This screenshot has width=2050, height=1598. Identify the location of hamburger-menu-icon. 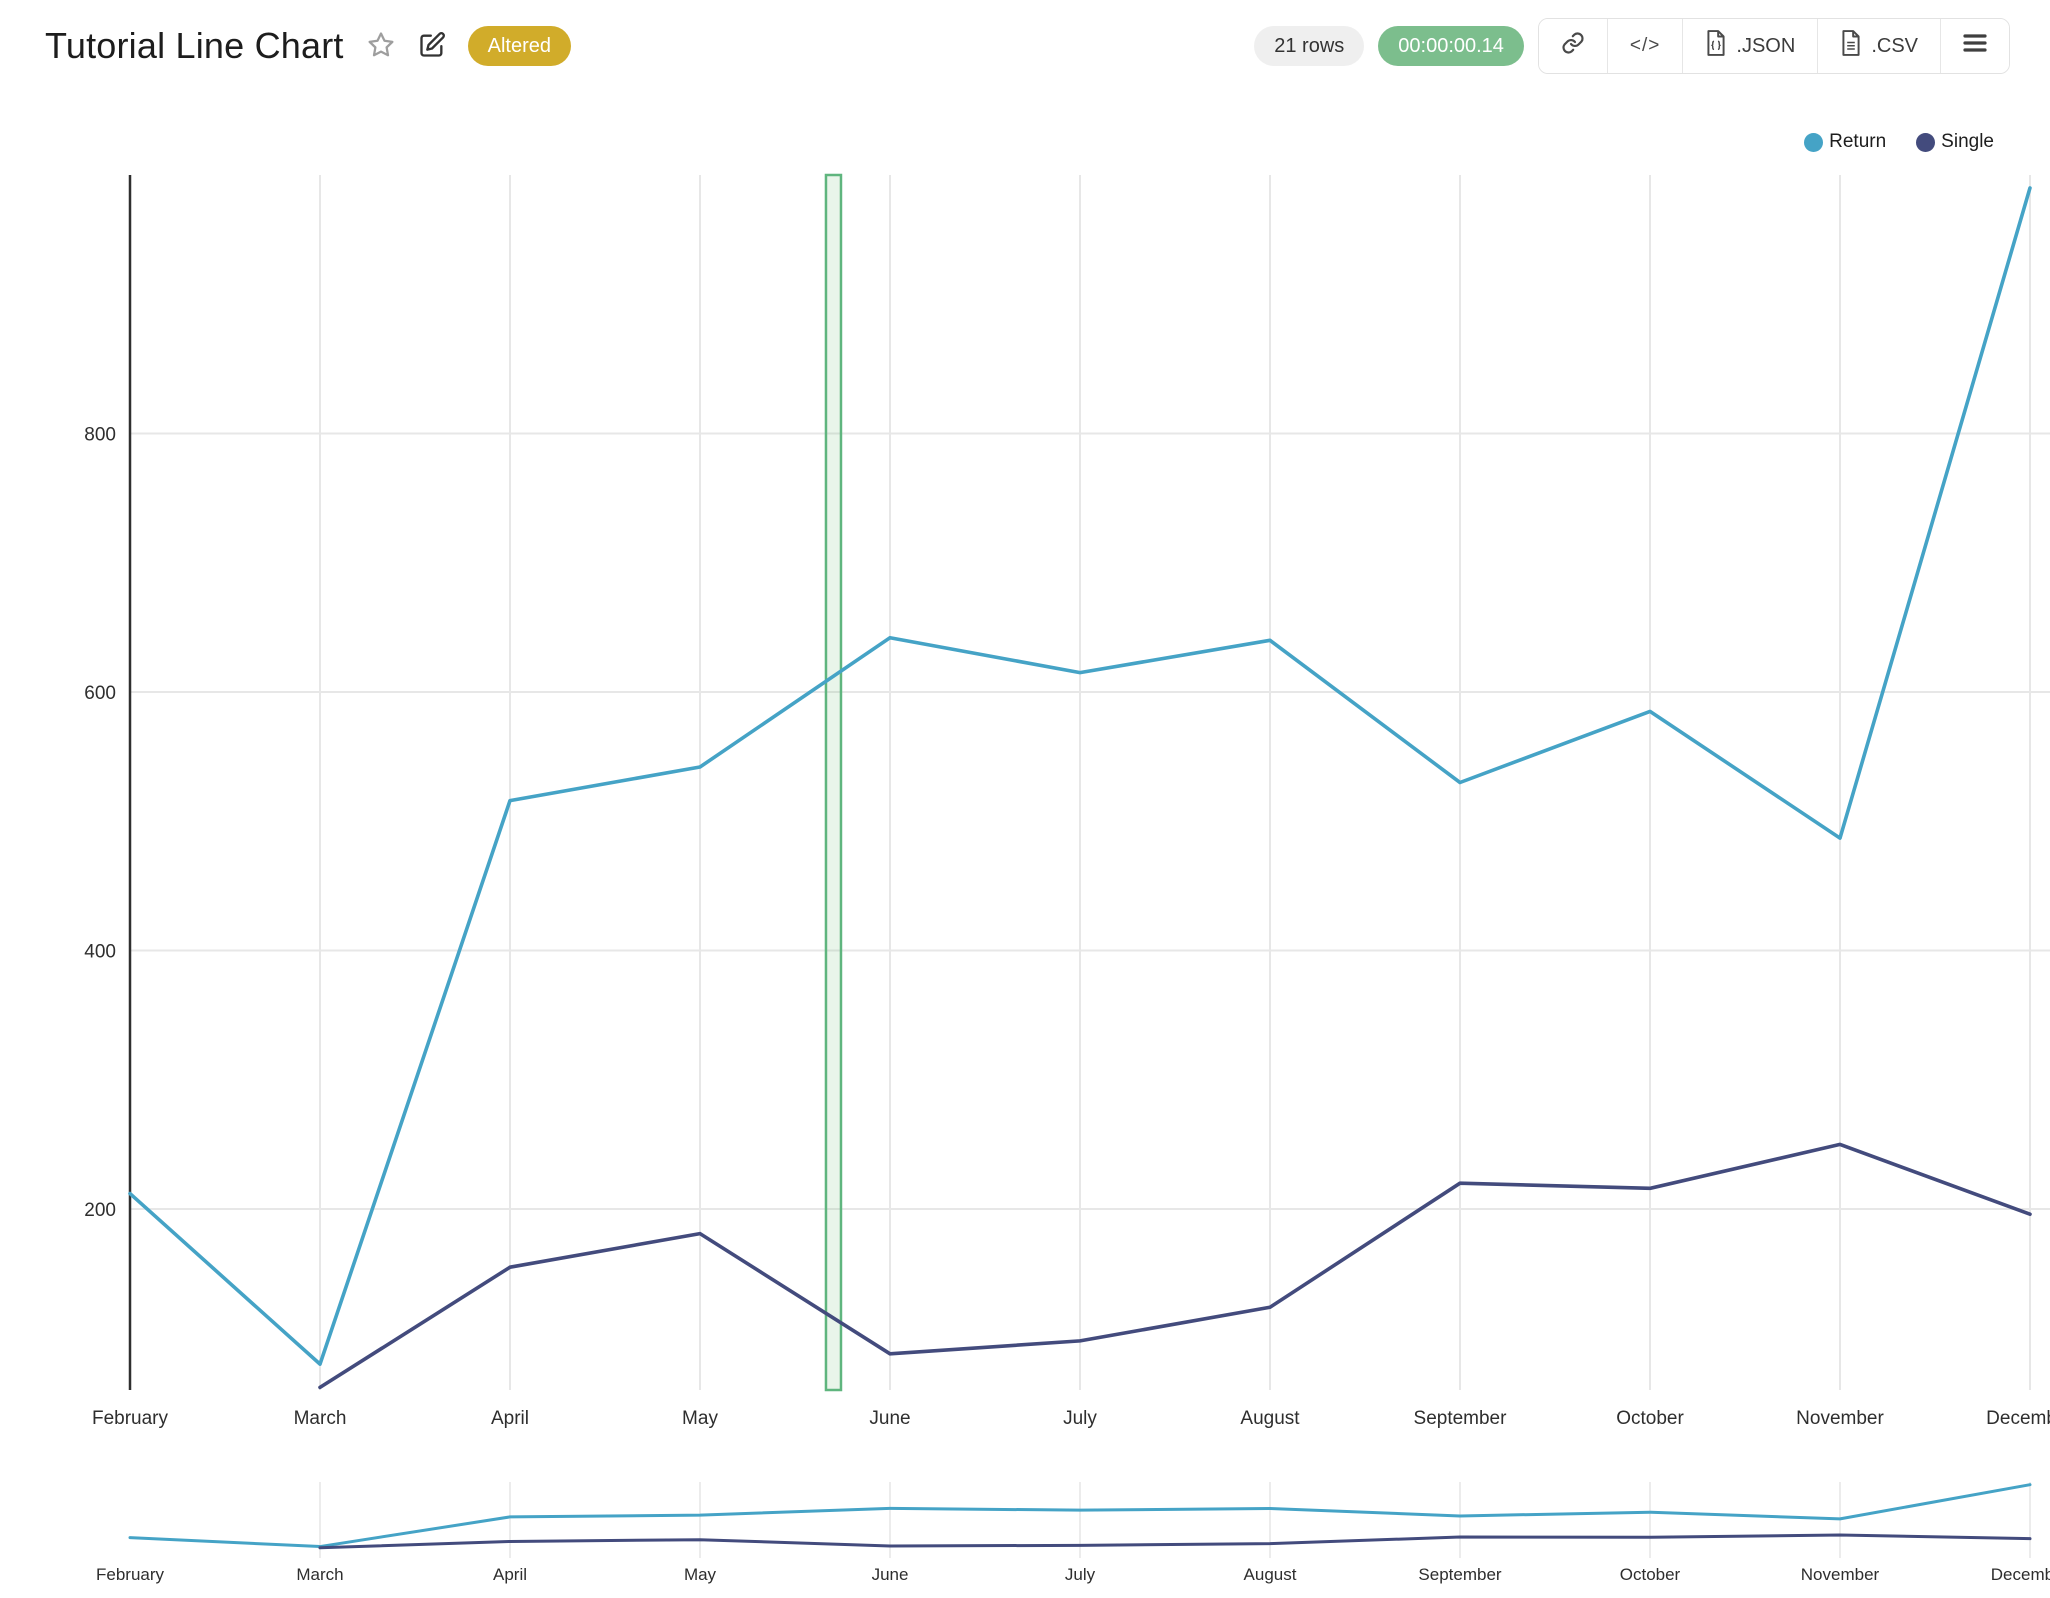
(1975, 46).